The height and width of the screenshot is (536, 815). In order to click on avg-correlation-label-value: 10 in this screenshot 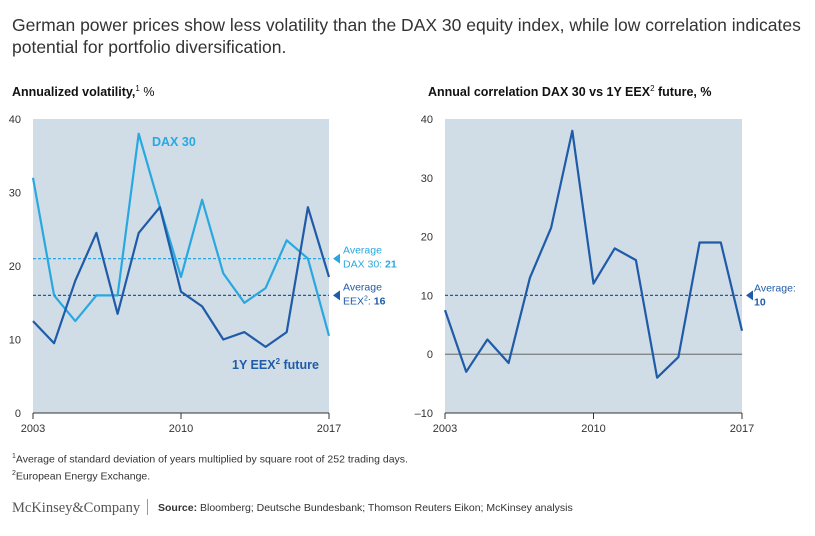, I will do `click(760, 302)`.